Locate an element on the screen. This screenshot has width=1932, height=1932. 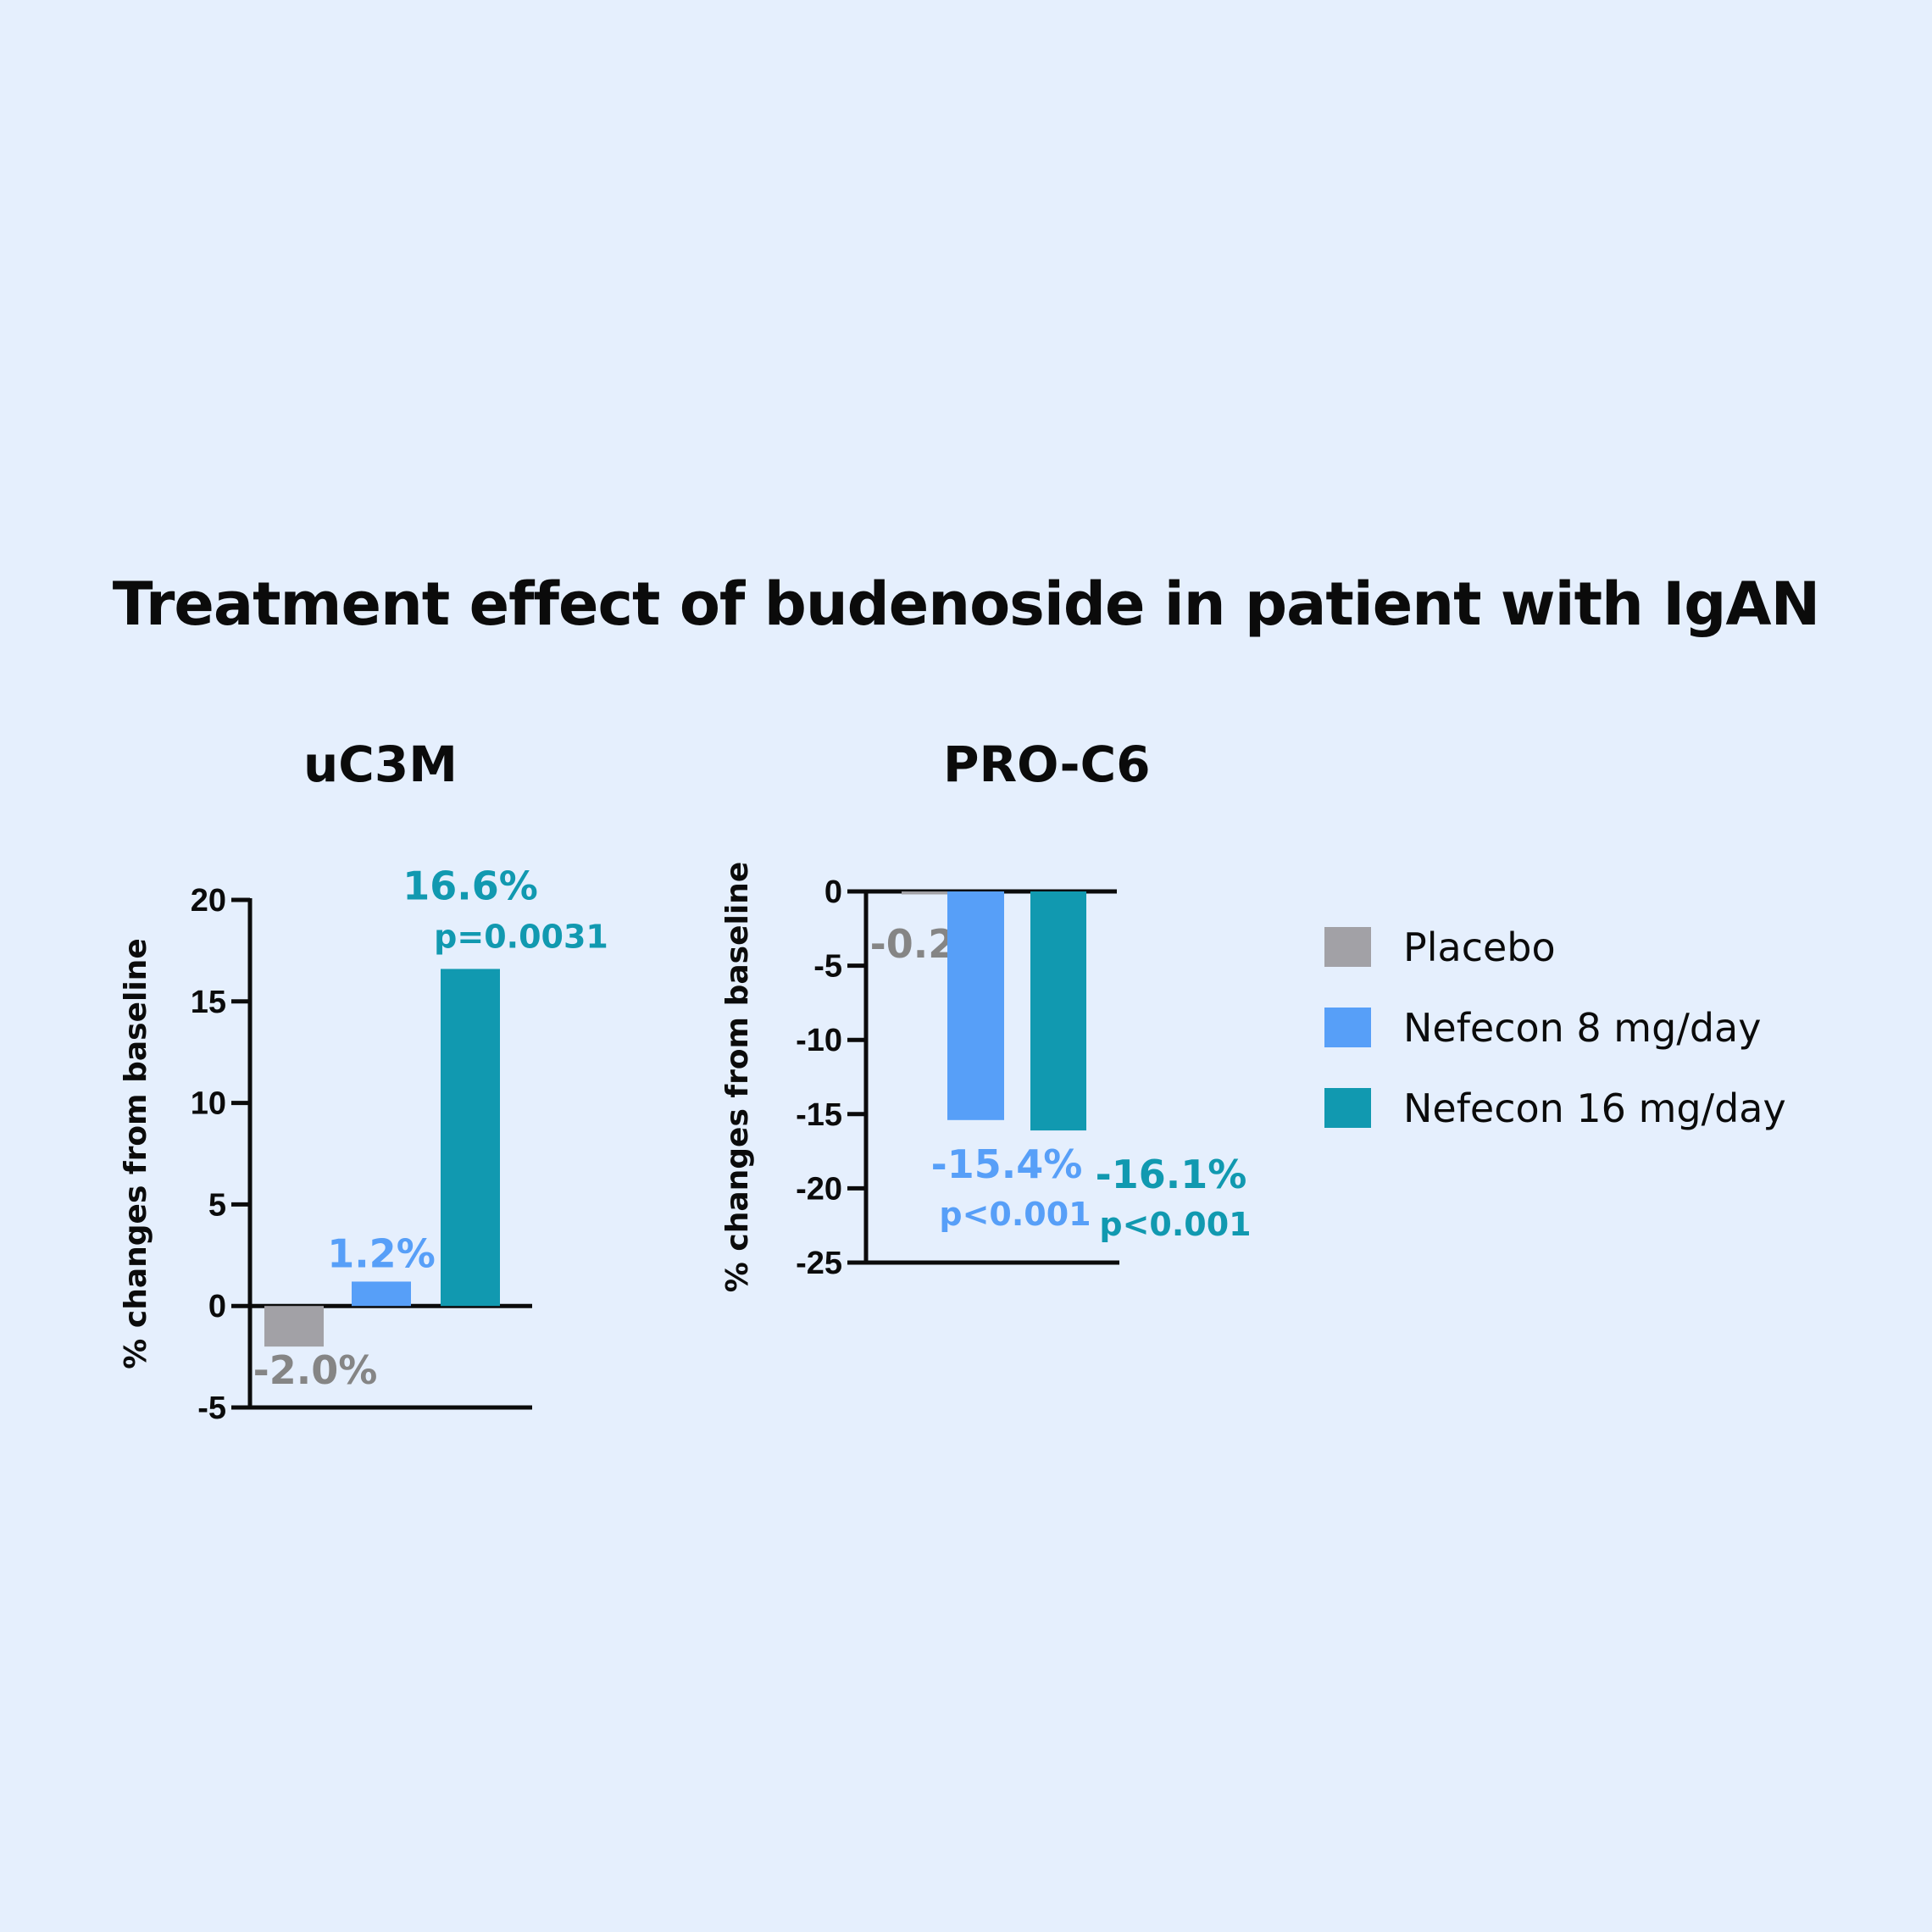
uc3m-bar-placebo is located at coordinates (294, 1326).